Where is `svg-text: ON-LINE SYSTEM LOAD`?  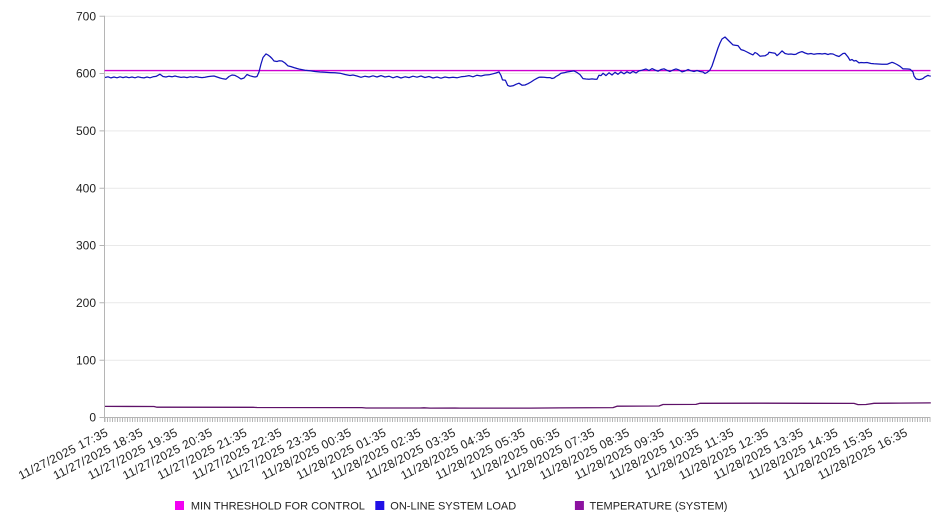
svg-text: ON-LINE SYSTEM LOAD is located at coordinates (453, 507).